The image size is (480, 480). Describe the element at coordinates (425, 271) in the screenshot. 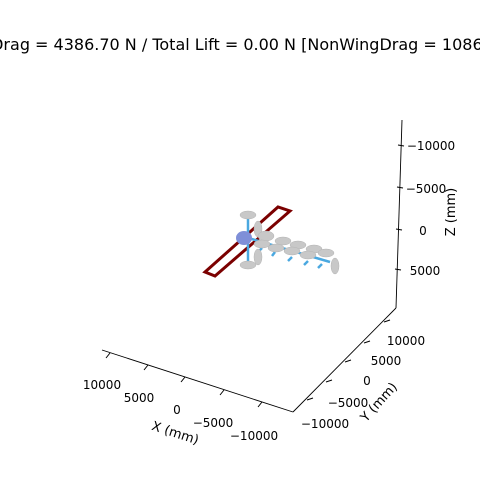

I see `z-tick-label: 5000` at that location.